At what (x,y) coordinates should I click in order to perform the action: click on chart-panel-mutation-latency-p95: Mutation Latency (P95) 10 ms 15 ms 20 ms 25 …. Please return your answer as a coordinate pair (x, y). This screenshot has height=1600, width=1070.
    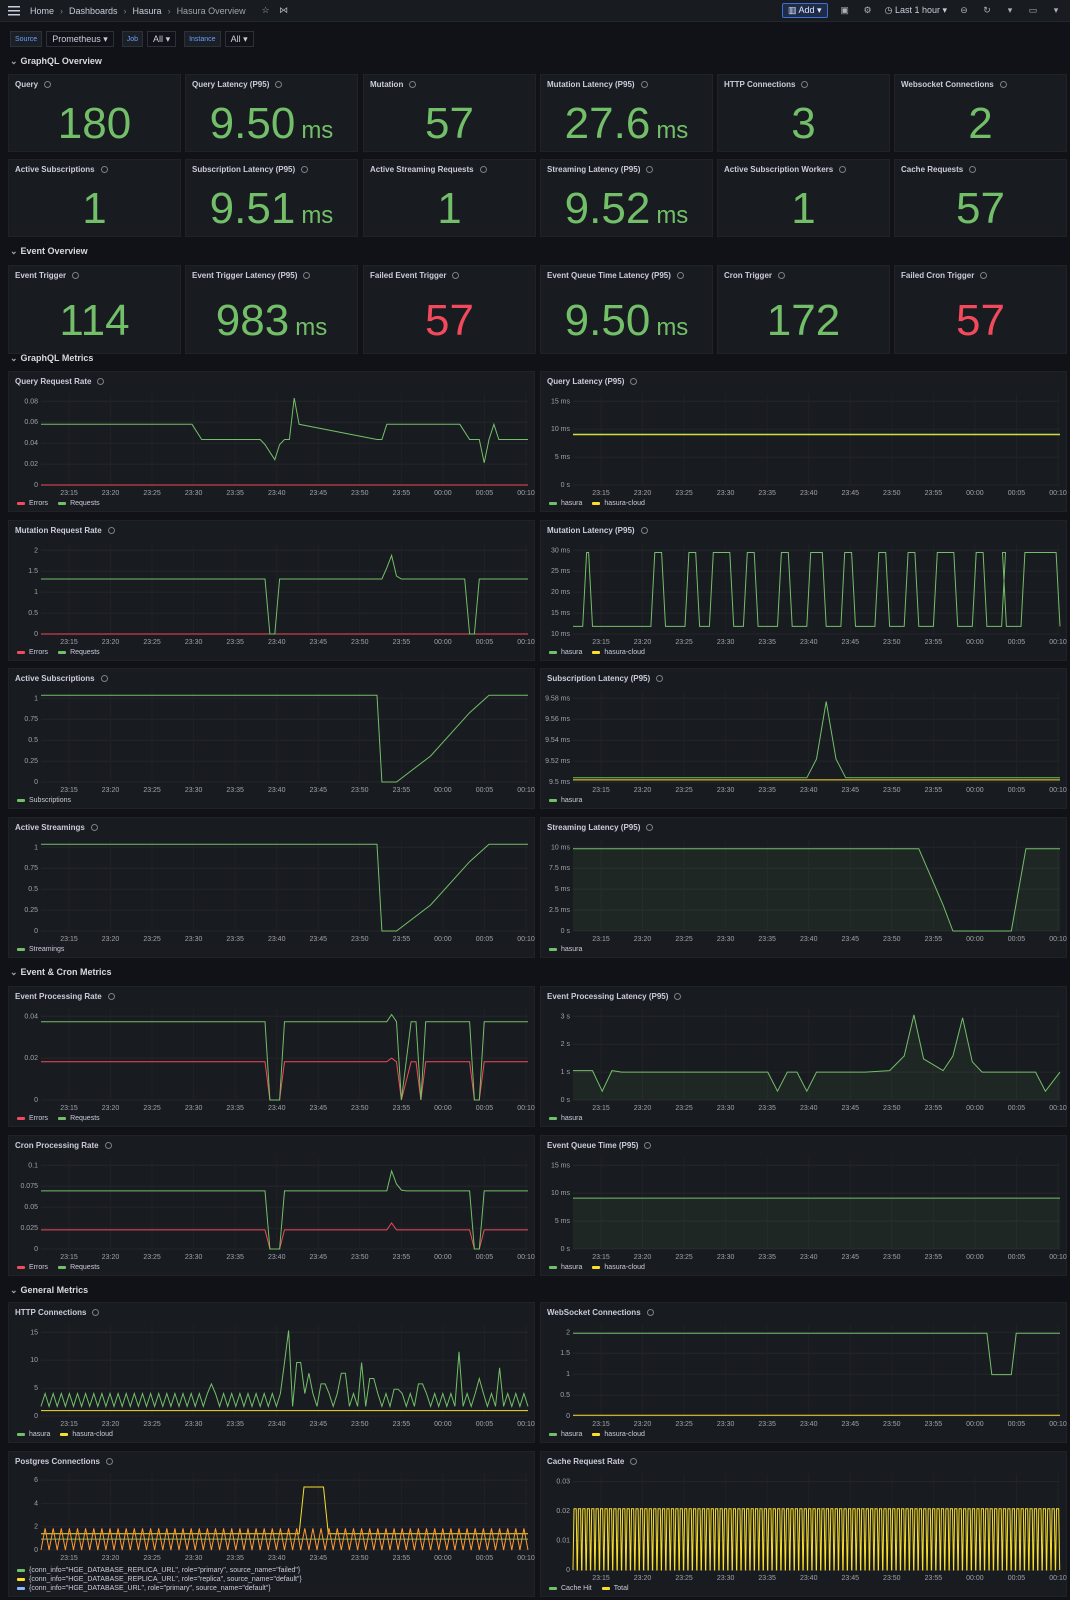
    Looking at the image, I should click on (803, 590).